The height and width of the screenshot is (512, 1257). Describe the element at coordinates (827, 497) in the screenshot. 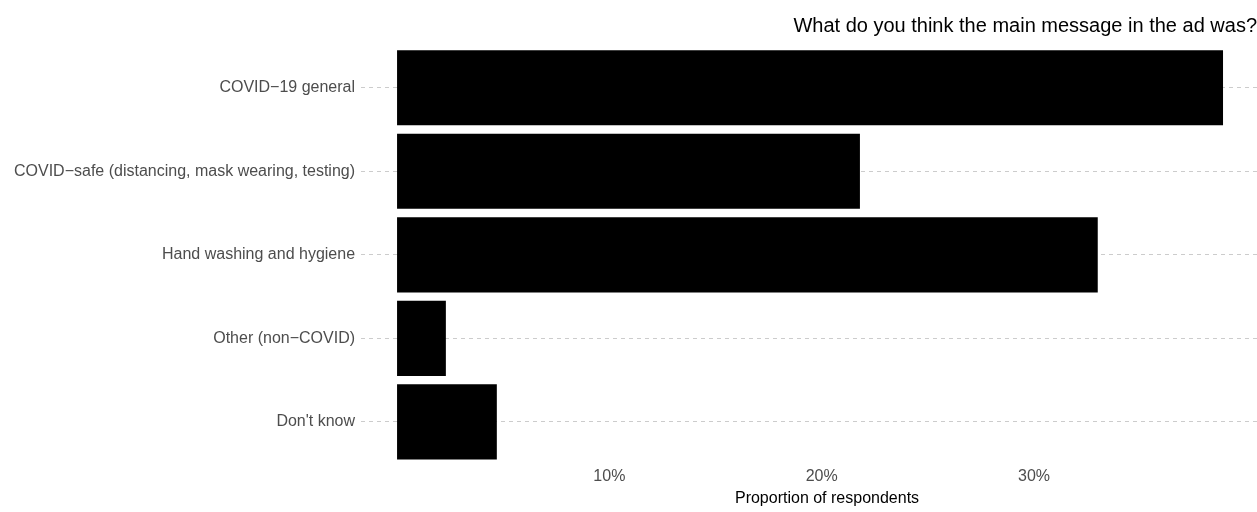

I see `x-axis-title: Proportion of respondents` at that location.